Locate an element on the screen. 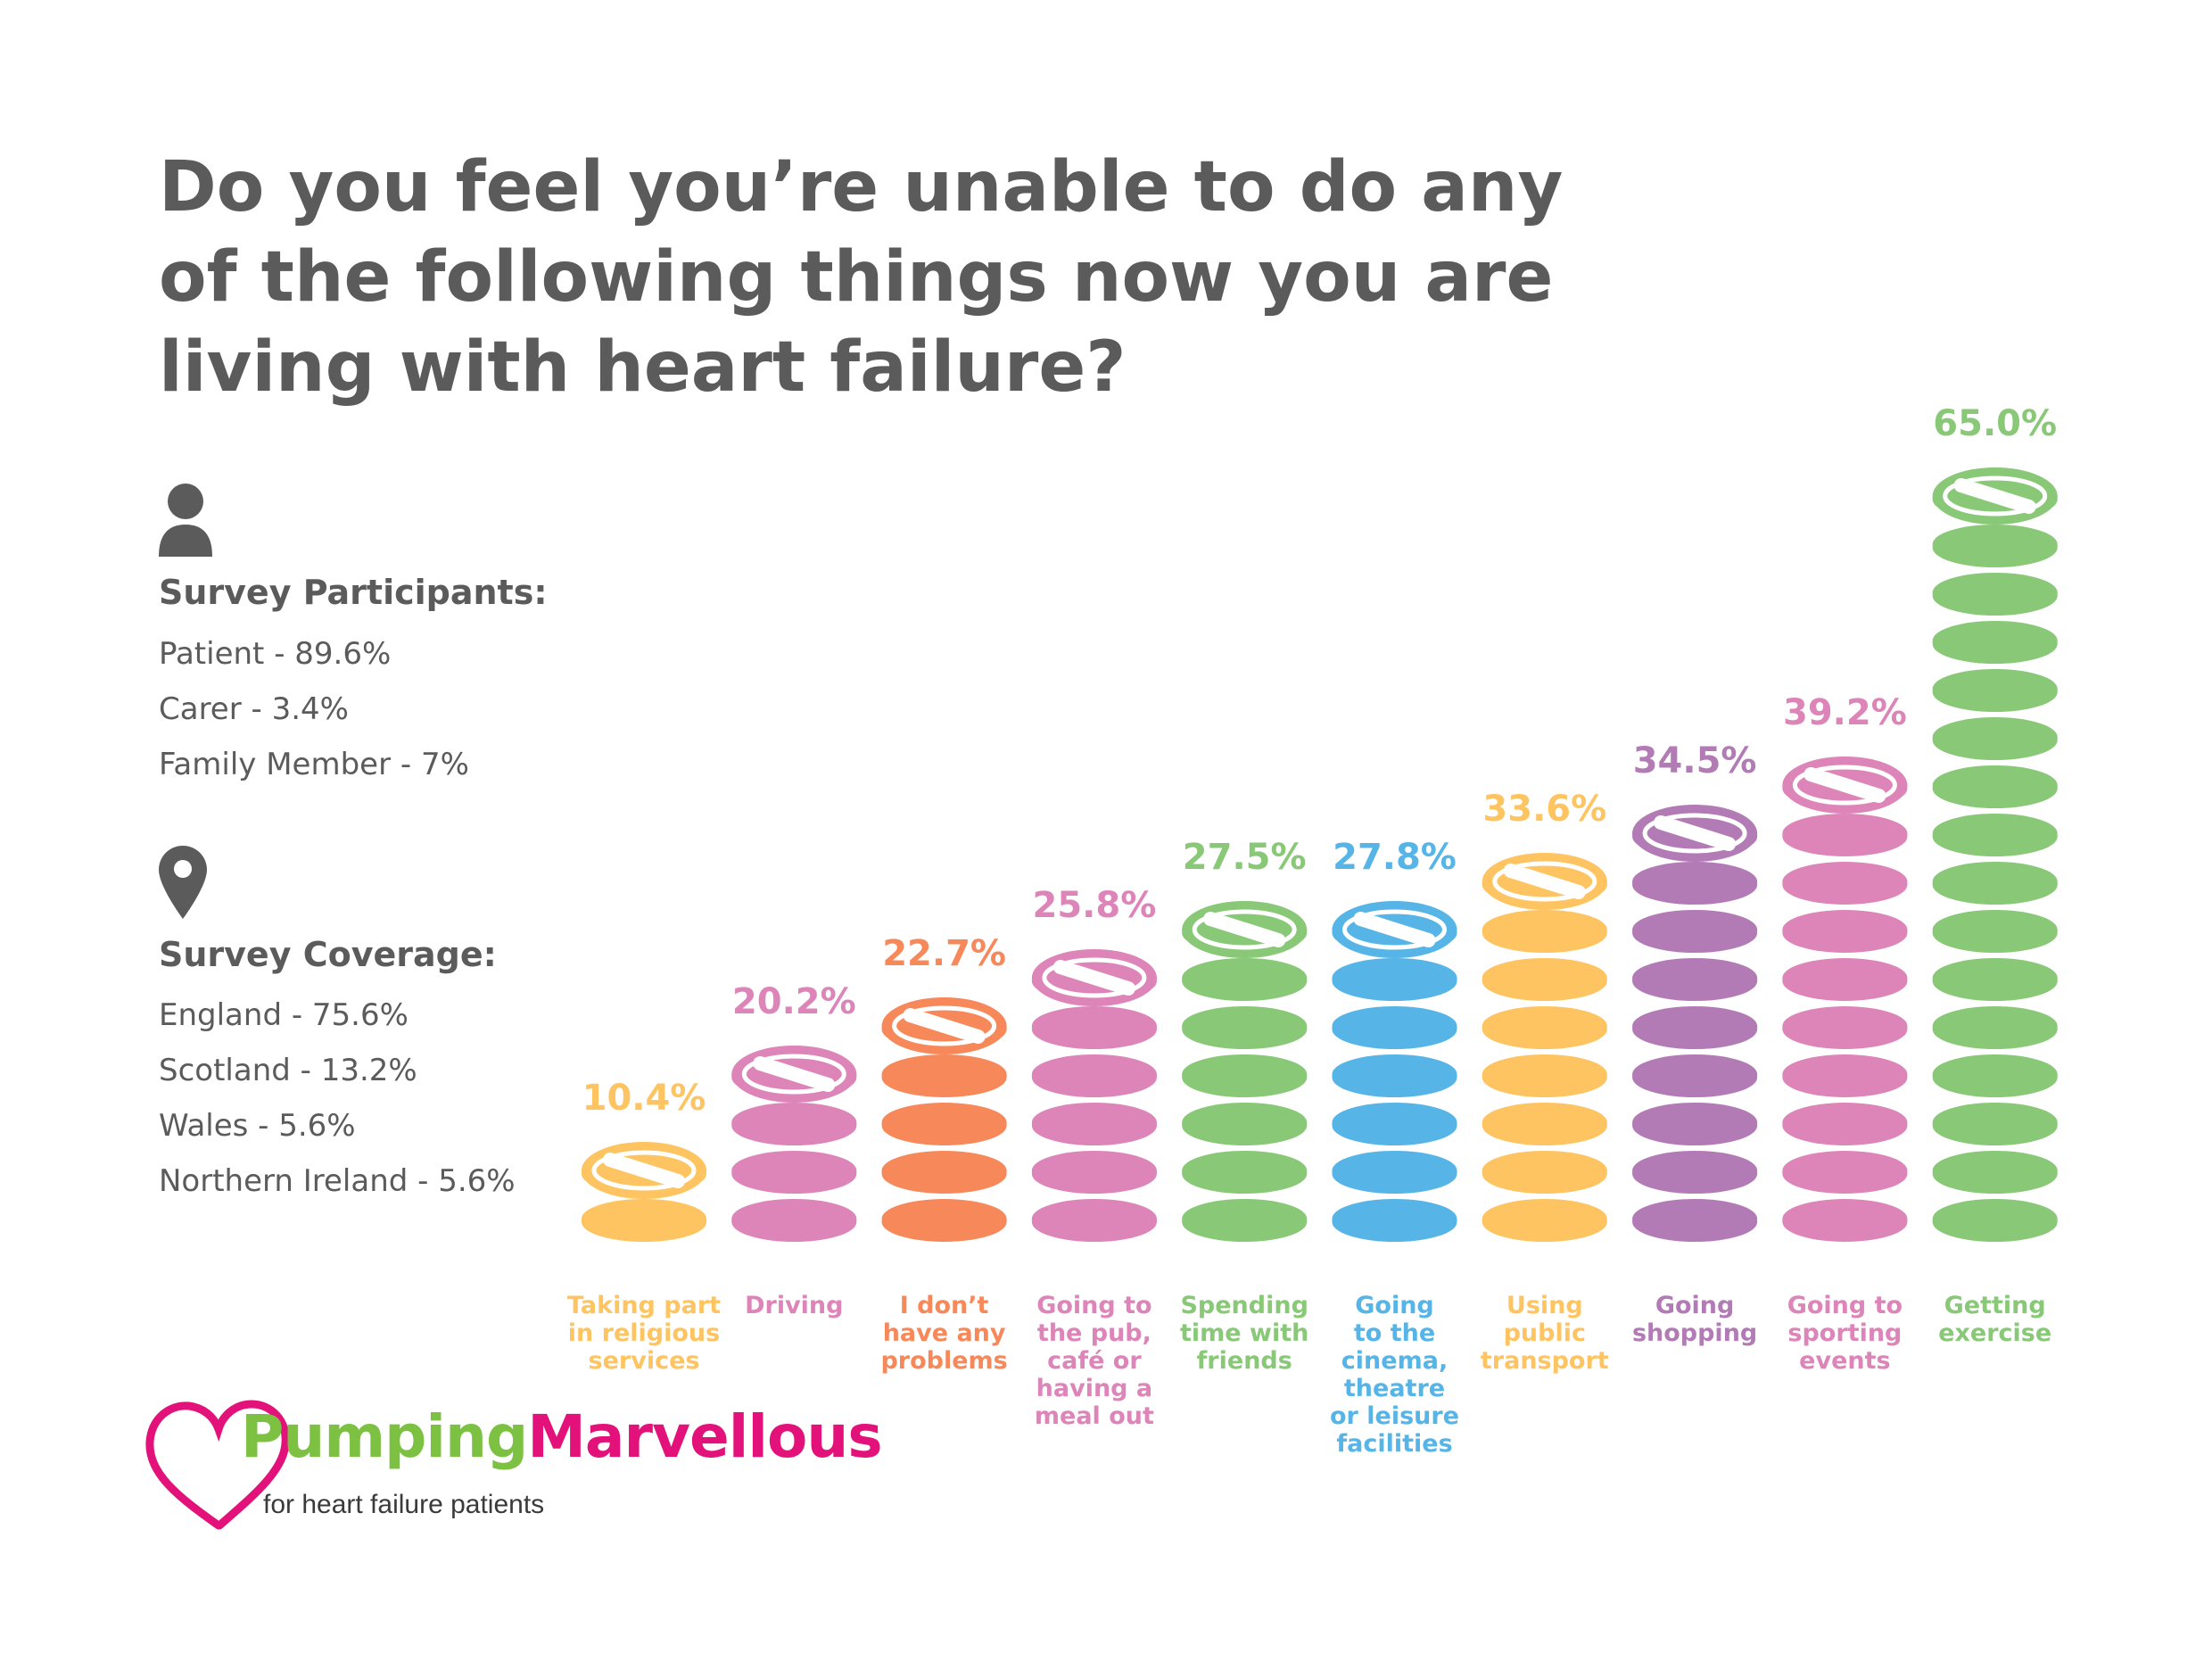  list-item: Family Member - 7% is located at coordinates (314, 765).